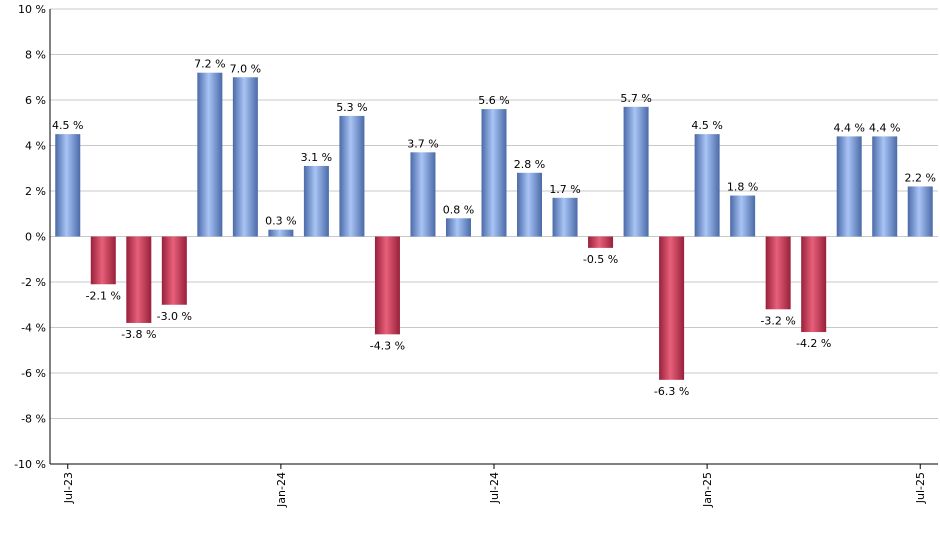  I want to click on x-tick-label: Jan-25, so click(707, 490).